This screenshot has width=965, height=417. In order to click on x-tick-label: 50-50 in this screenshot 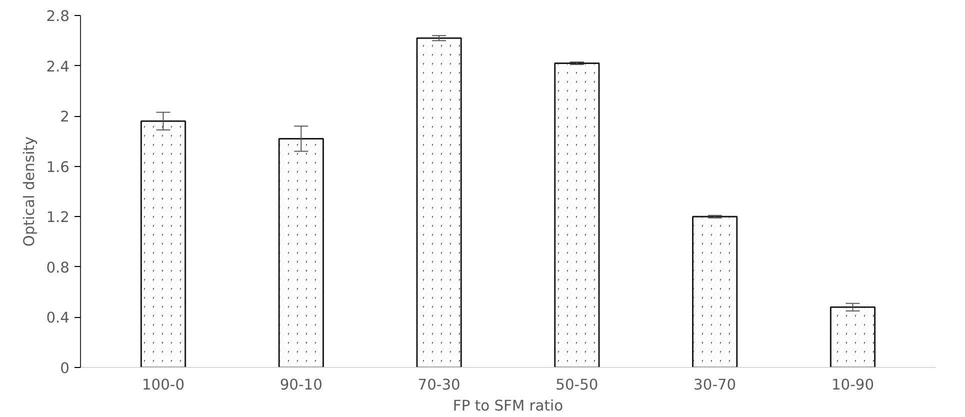, I will do `click(577, 385)`.